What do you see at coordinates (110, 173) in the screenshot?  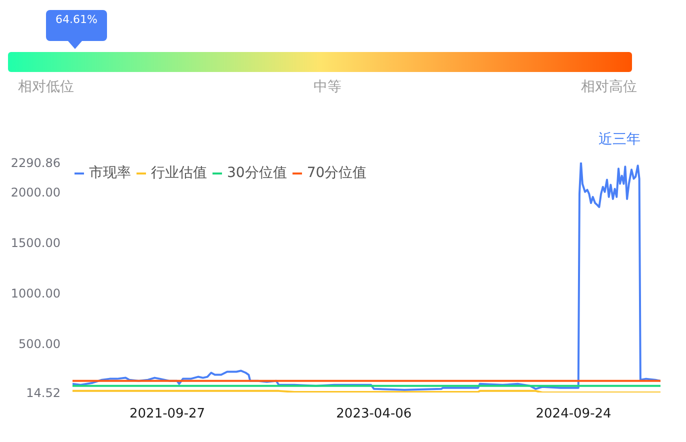 I see `legend-label: 市现率` at bounding box center [110, 173].